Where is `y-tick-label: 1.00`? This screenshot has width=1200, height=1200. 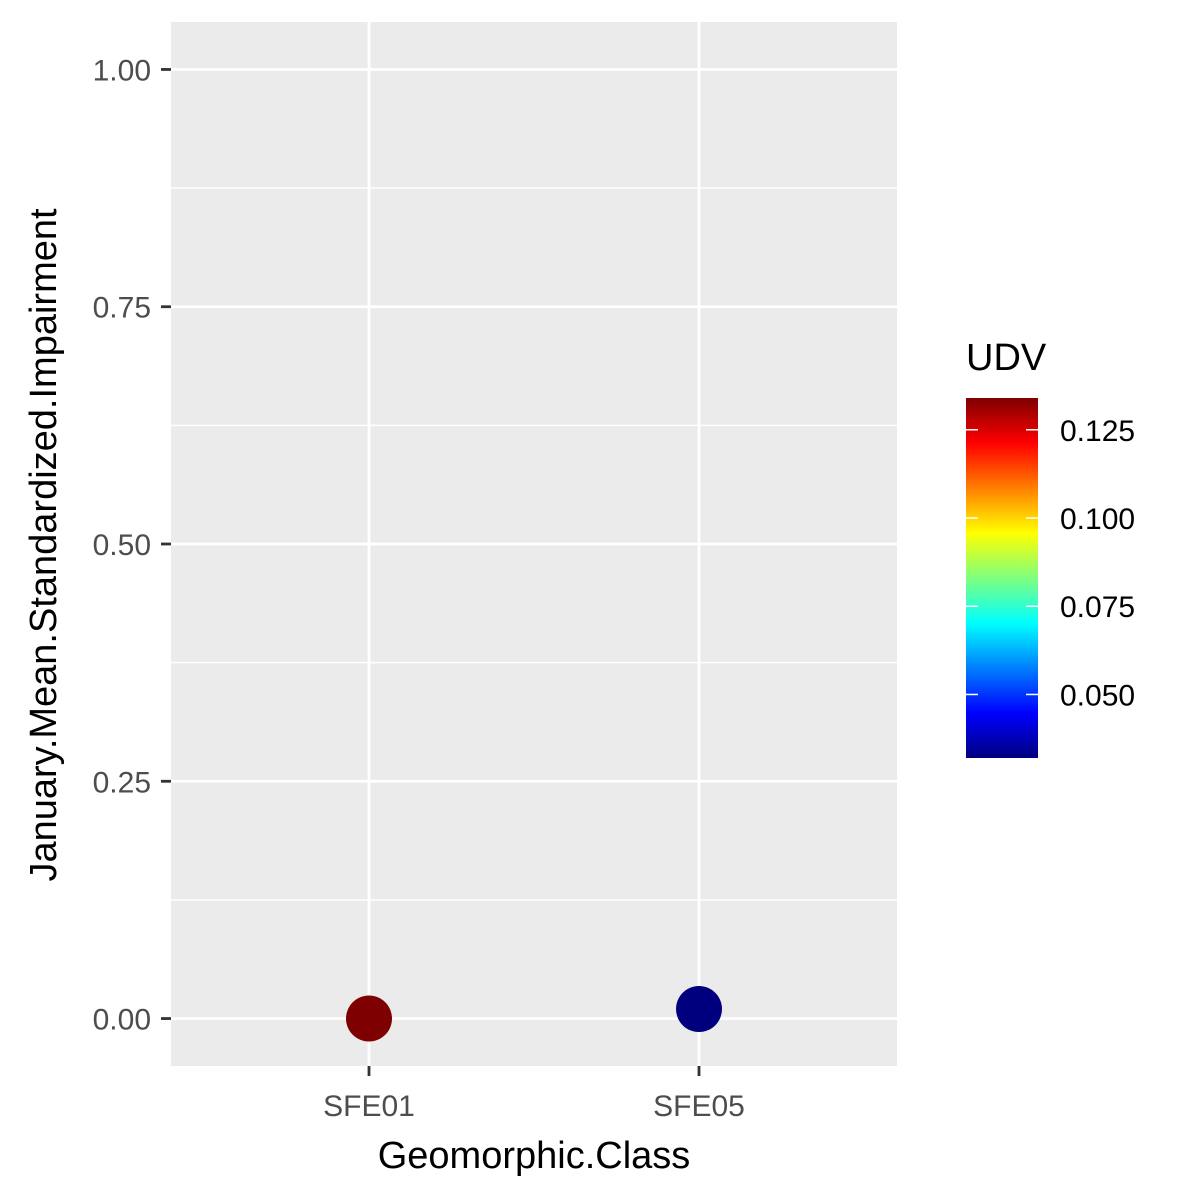
y-tick-label: 1.00 is located at coordinates (122, 70).